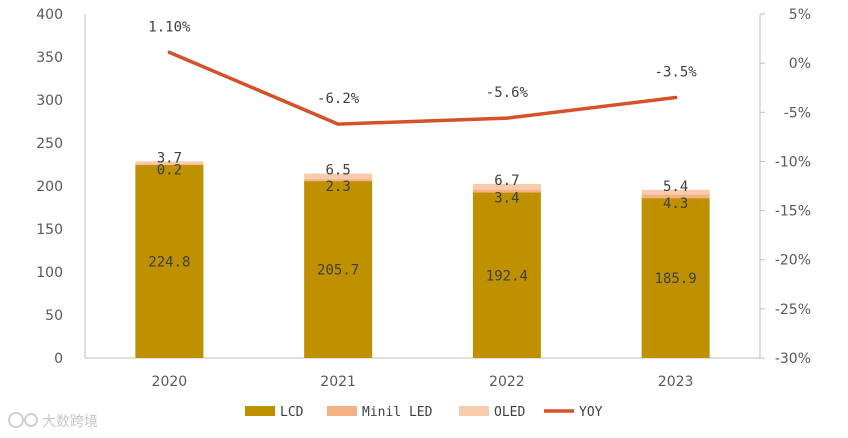 The height and width of the screenshot is (438, 848). What do you see at coordinates (793, 212) in the screenshot?
I see `right-axis-tick-label: -15%` at bounding box center [793, 212].